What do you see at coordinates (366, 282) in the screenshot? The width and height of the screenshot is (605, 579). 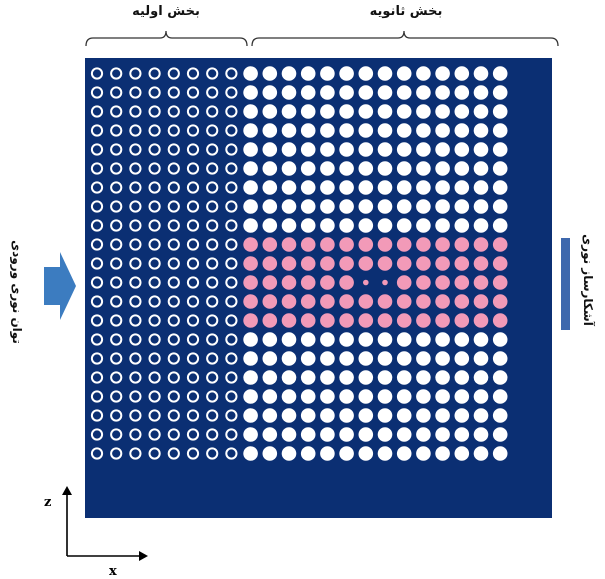 I see `defect-rod` at bounding box center [366, 282].